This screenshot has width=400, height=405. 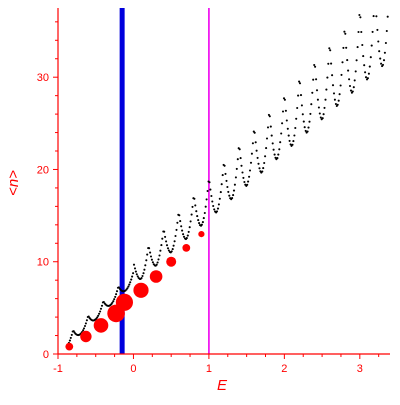 I want to click on x-tick-label-2: 1, so click(x=209, y=369).